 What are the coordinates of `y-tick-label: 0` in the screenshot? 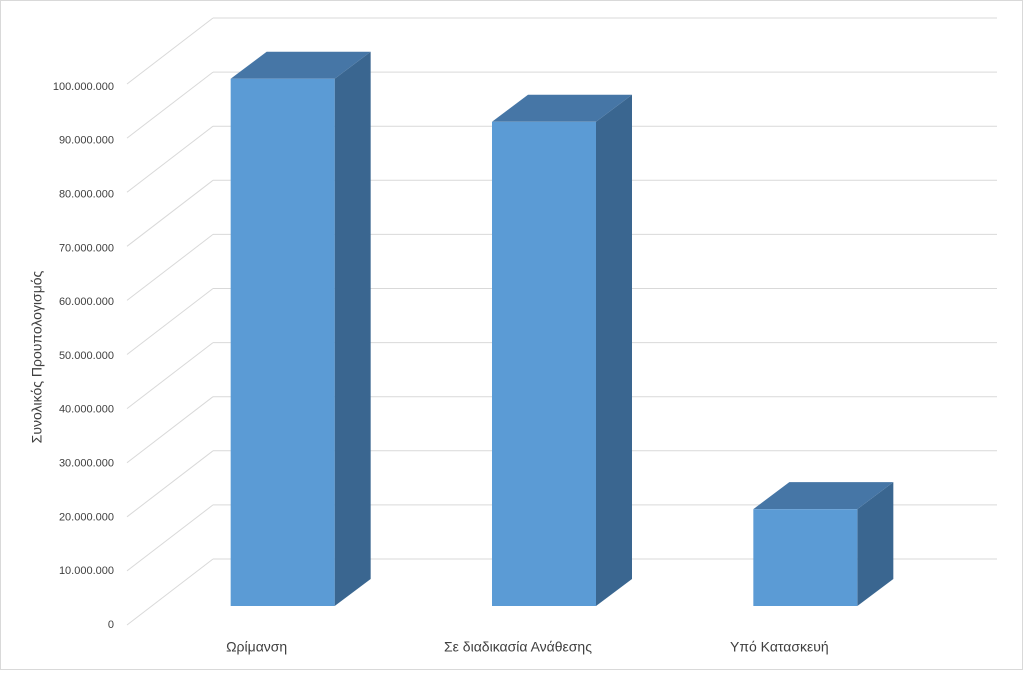 It's located at (111, 625).